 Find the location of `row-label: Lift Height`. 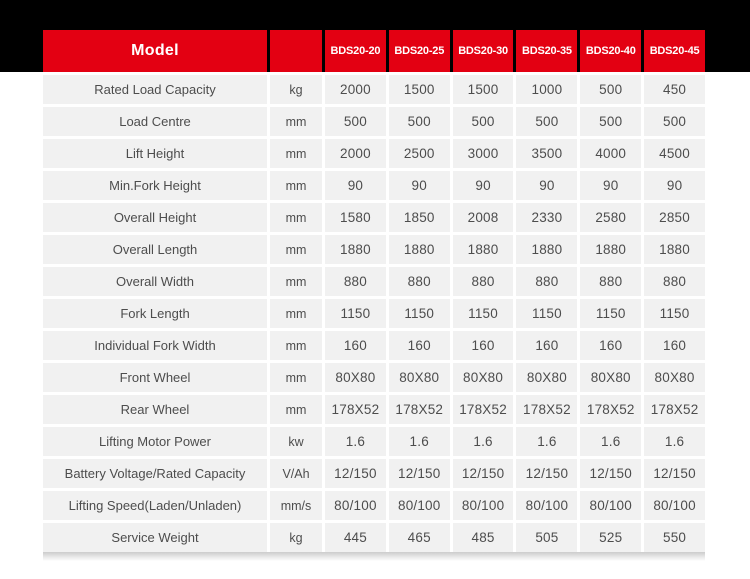

row-label: Lift Height is located at coordinates (155, 153).